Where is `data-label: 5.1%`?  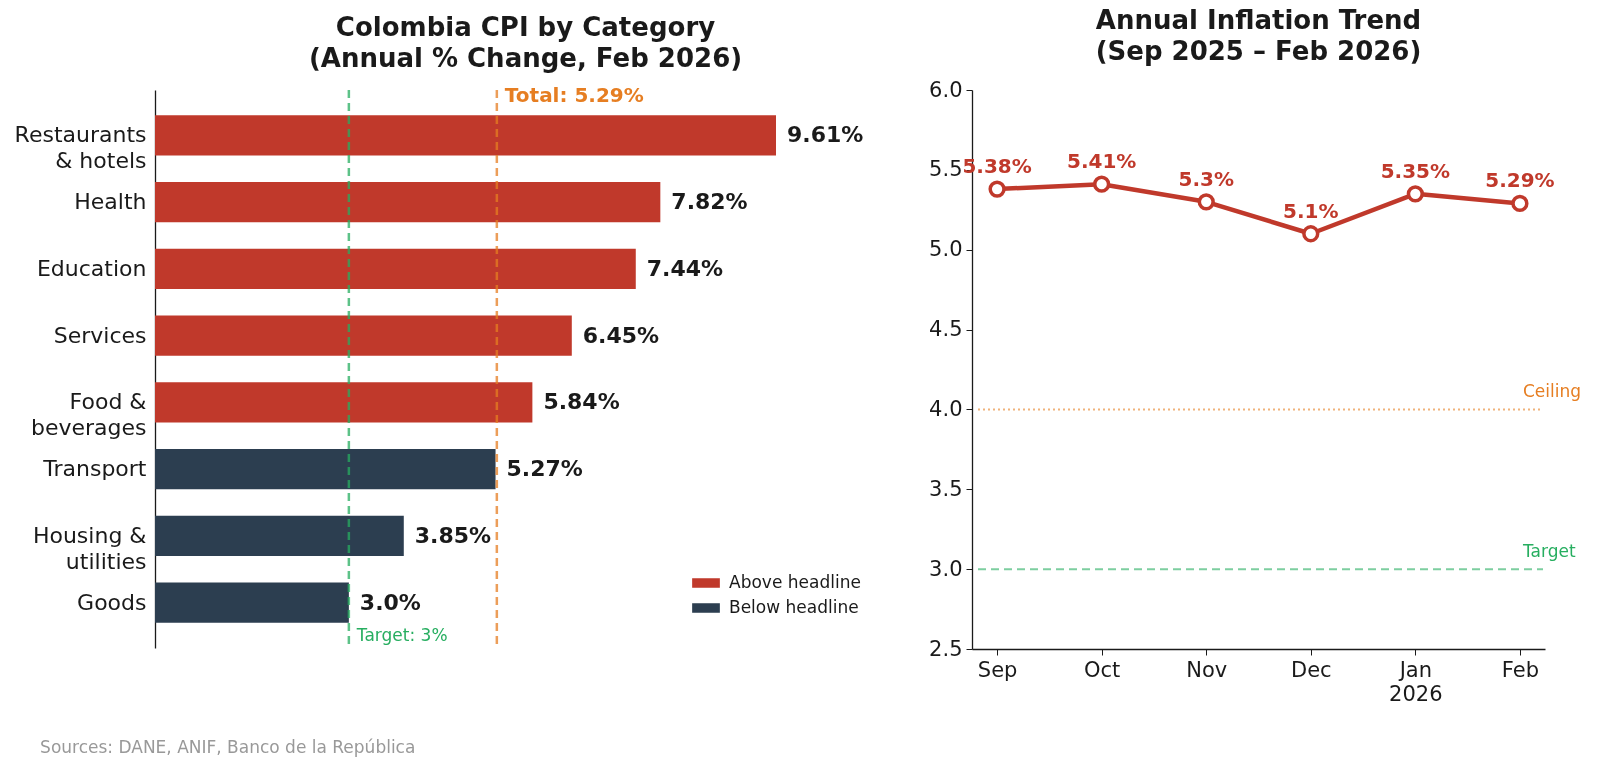
data-label: 5.1% is located at coordinates (1311, 210).